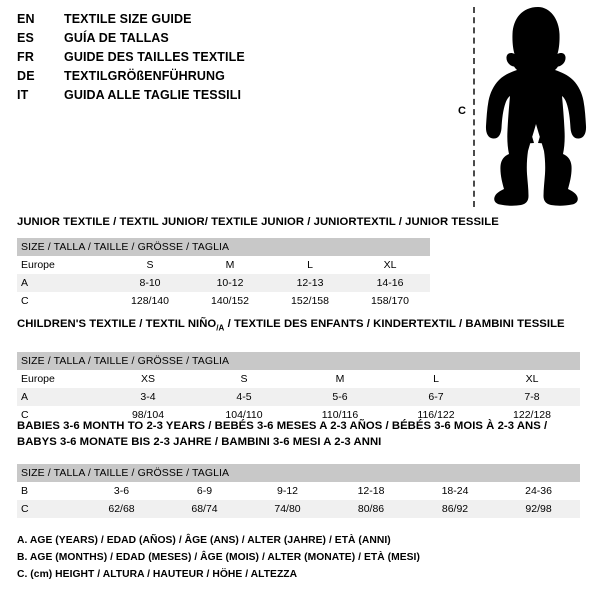 The height and width of the screenshot is (600, 600). I want to click on language-row: IT GUIDA ALLE TAGLIE TESSILI, so click(167, 95).